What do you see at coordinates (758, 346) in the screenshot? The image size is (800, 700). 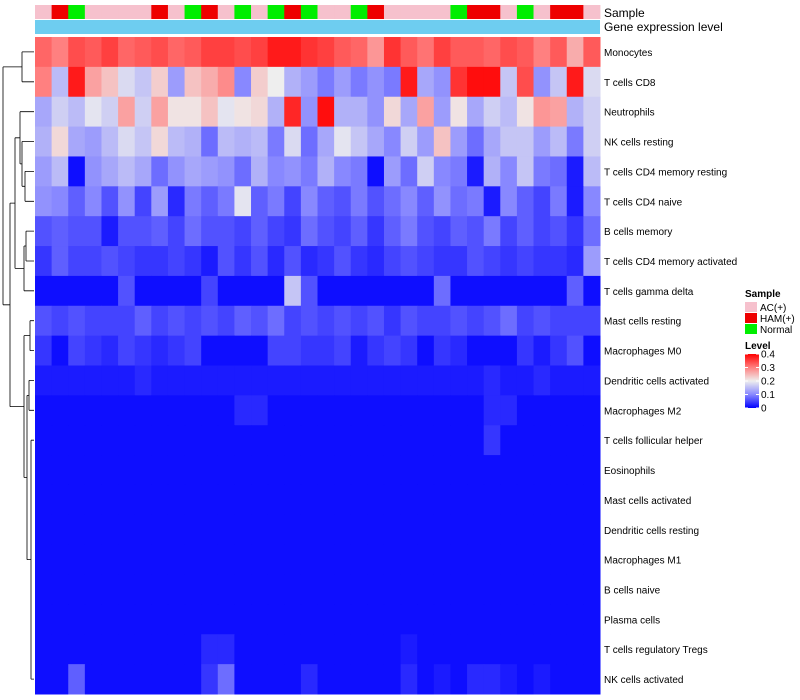 I see `legend-level-title: Level` at bounding box center [758, 346].